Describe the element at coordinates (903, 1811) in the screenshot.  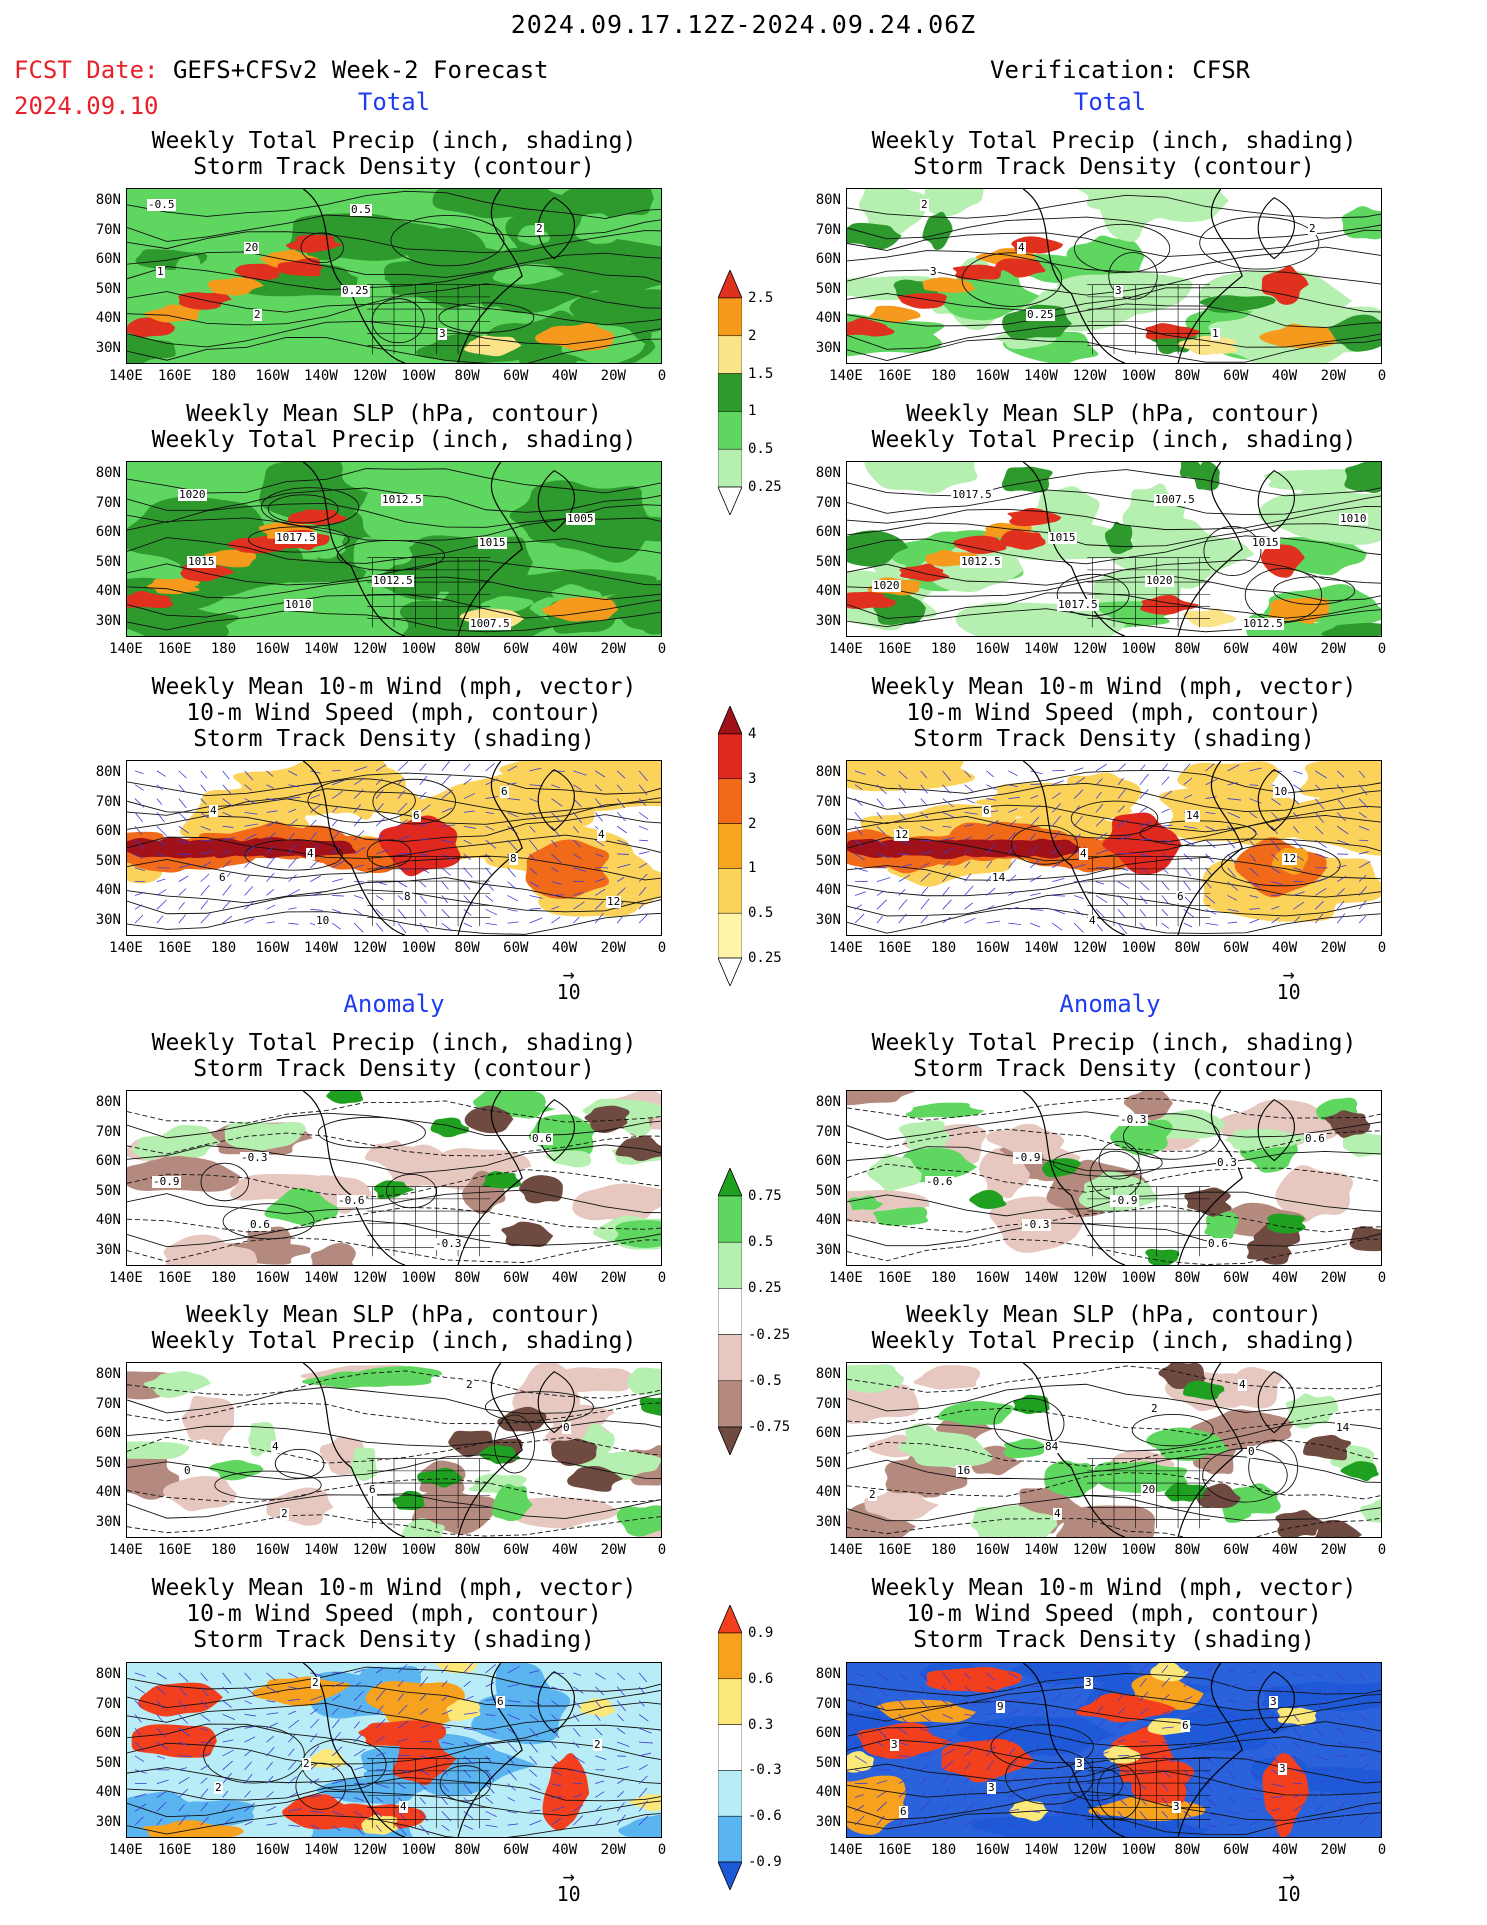
I see `contour-label: 6` at that location.